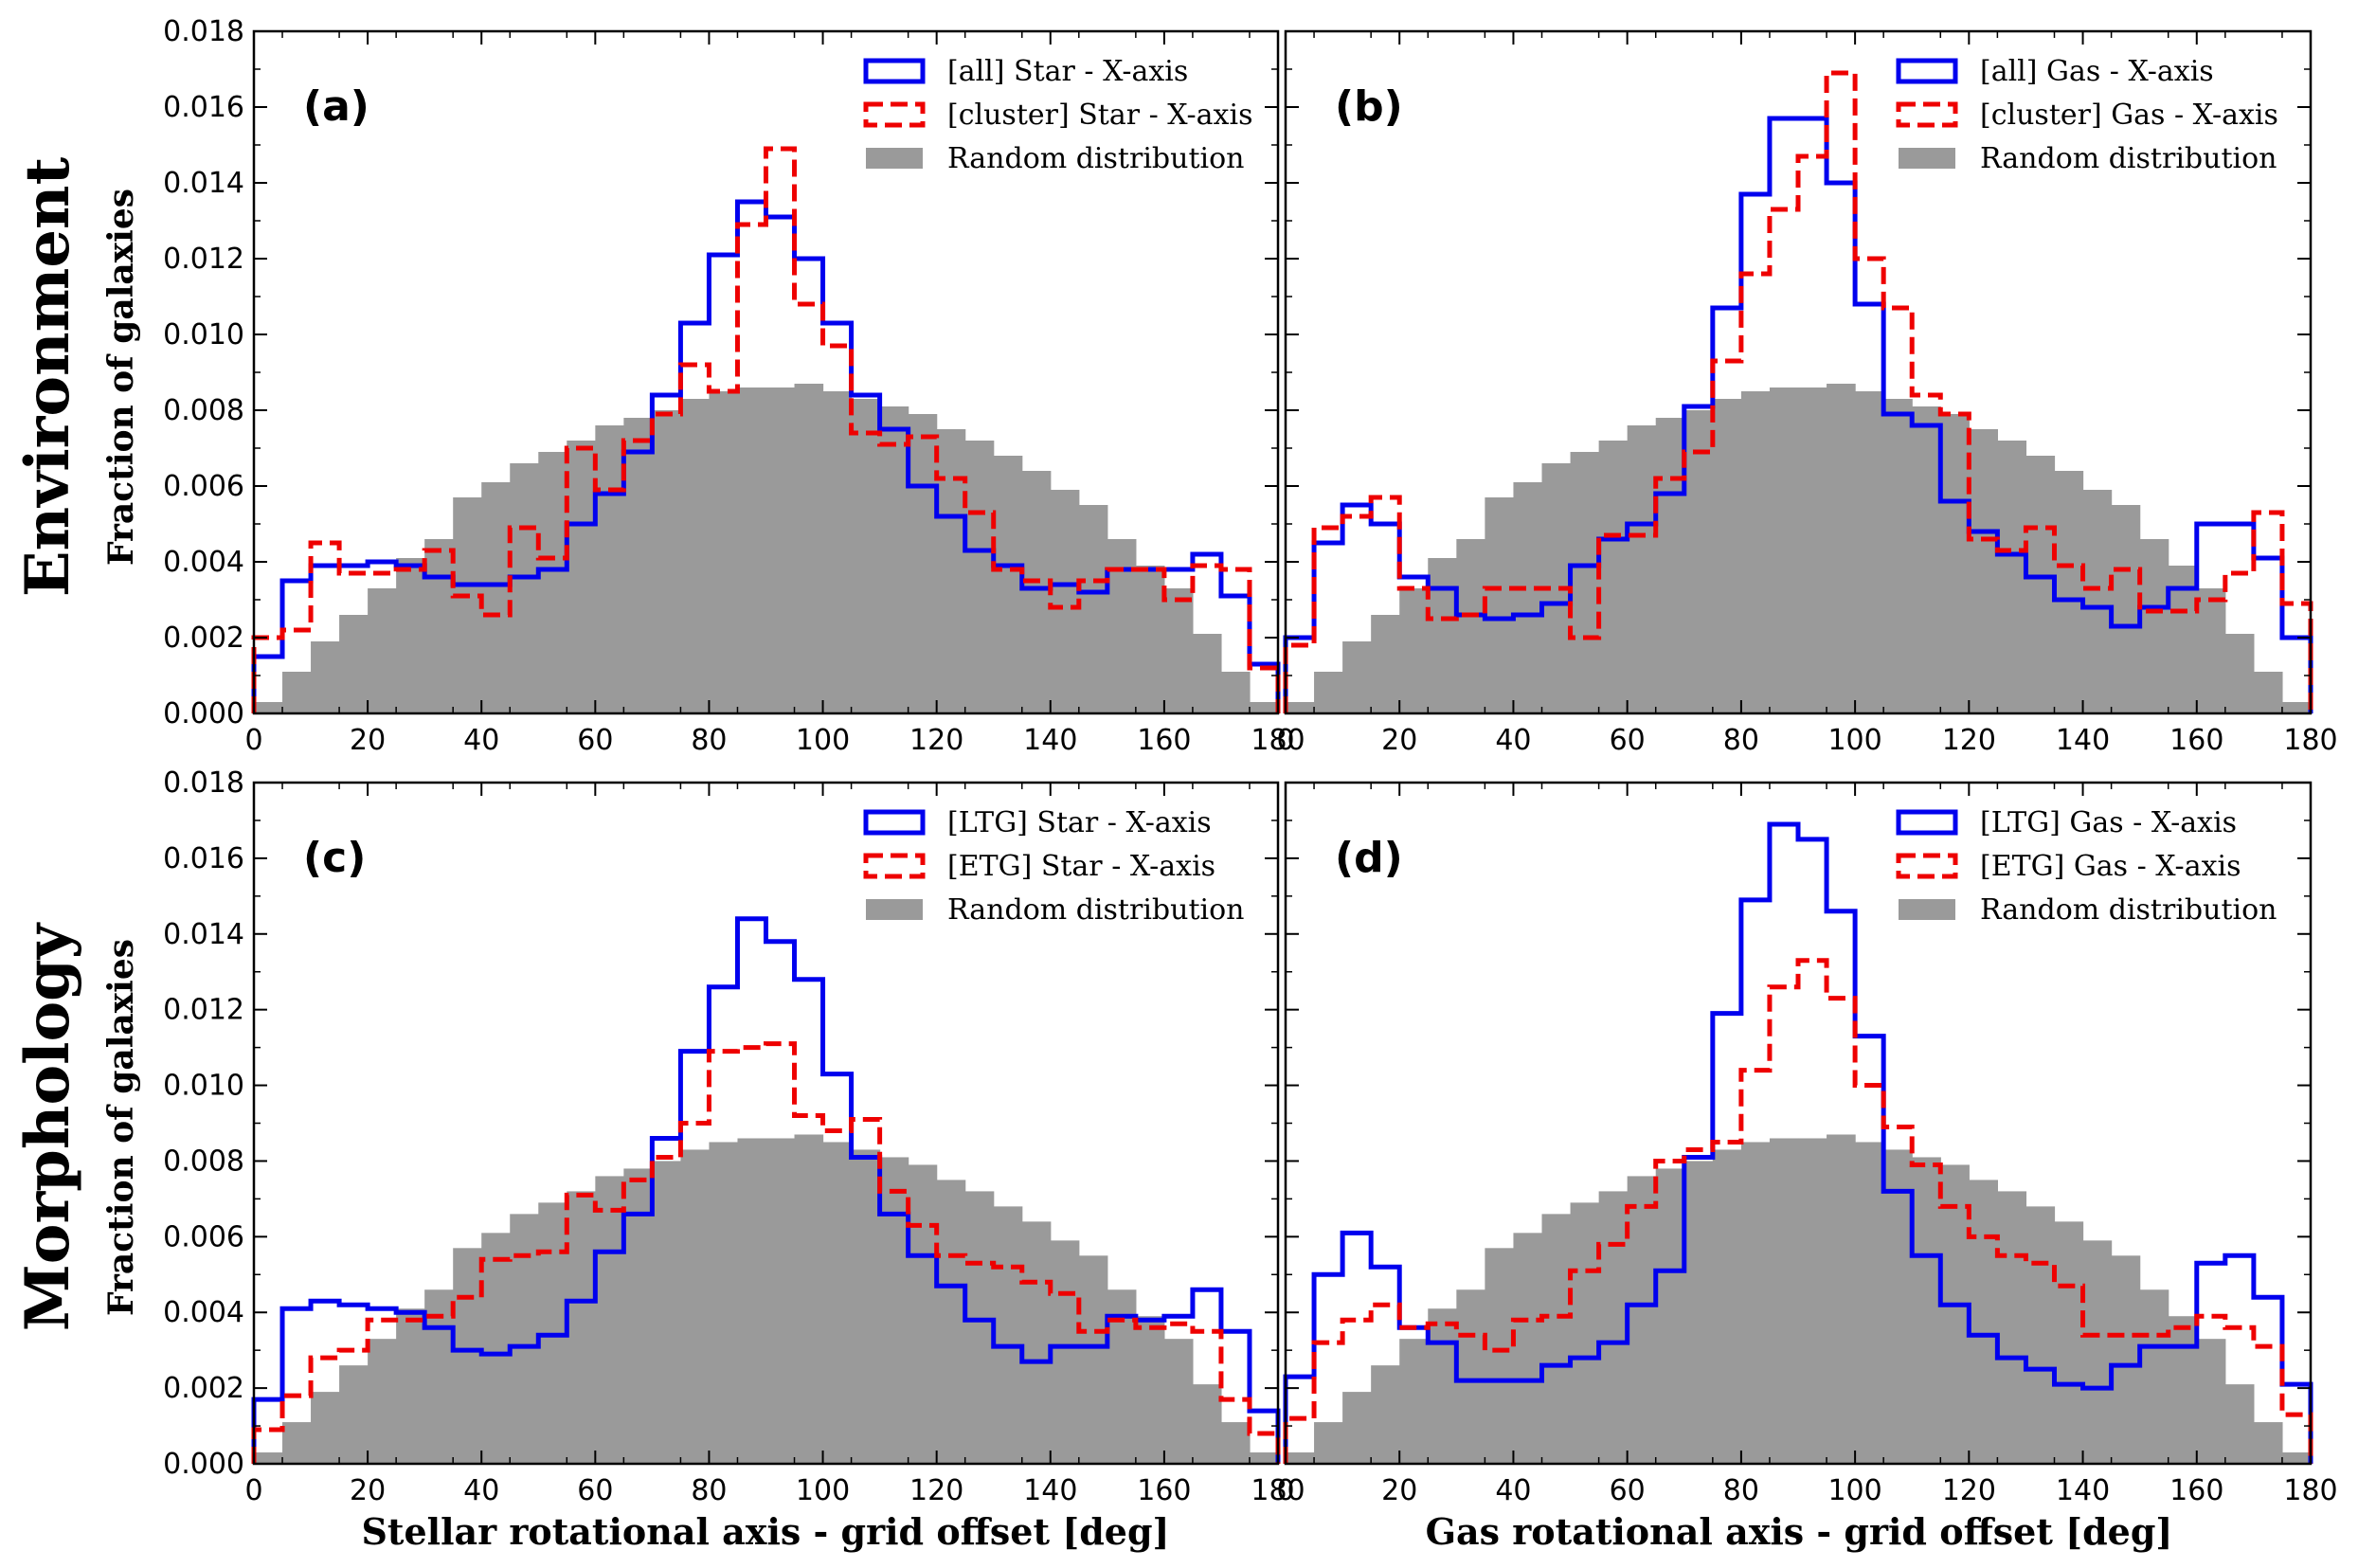 Image resolution: width=2358 pixels, height=1568 pixels. Describe the element at coordinates (2310, 1490) in the screenshot. I see `x-tick-label: 180` at that location.